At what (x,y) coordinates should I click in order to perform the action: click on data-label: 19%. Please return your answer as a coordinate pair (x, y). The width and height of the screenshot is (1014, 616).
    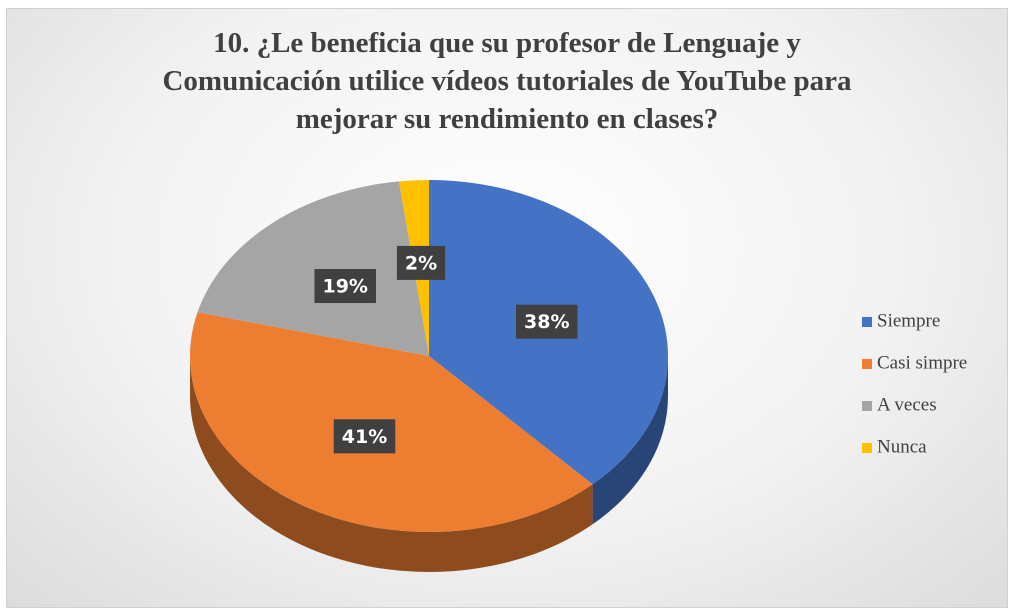
    Looking at the image, I should click on (344, 287).